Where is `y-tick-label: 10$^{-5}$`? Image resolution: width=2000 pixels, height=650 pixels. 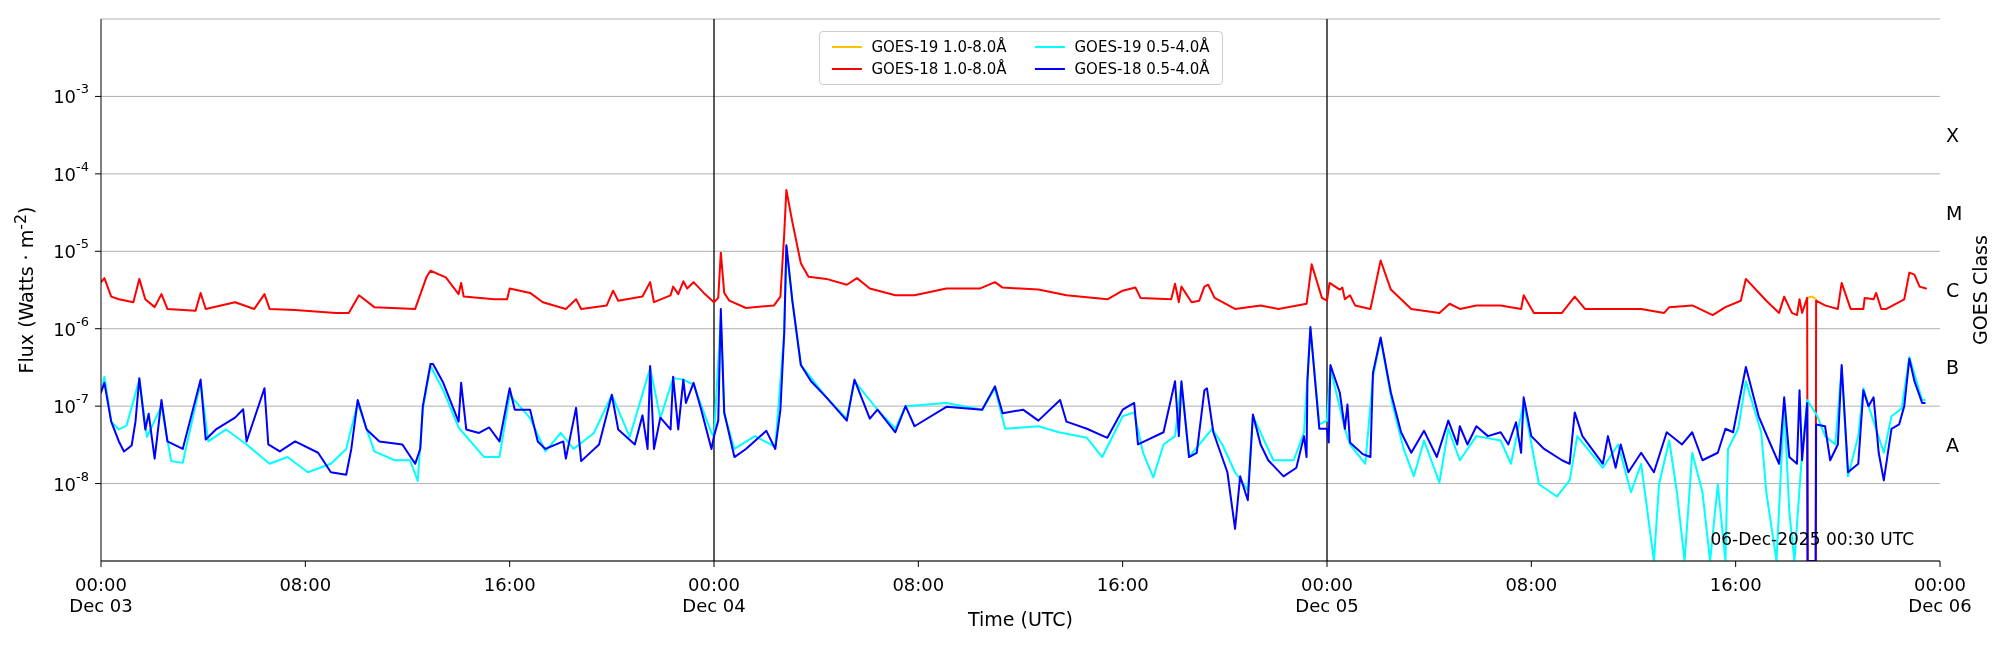 y-tick-label: 10$^{-5}$ is located at coordinates (71, 249).